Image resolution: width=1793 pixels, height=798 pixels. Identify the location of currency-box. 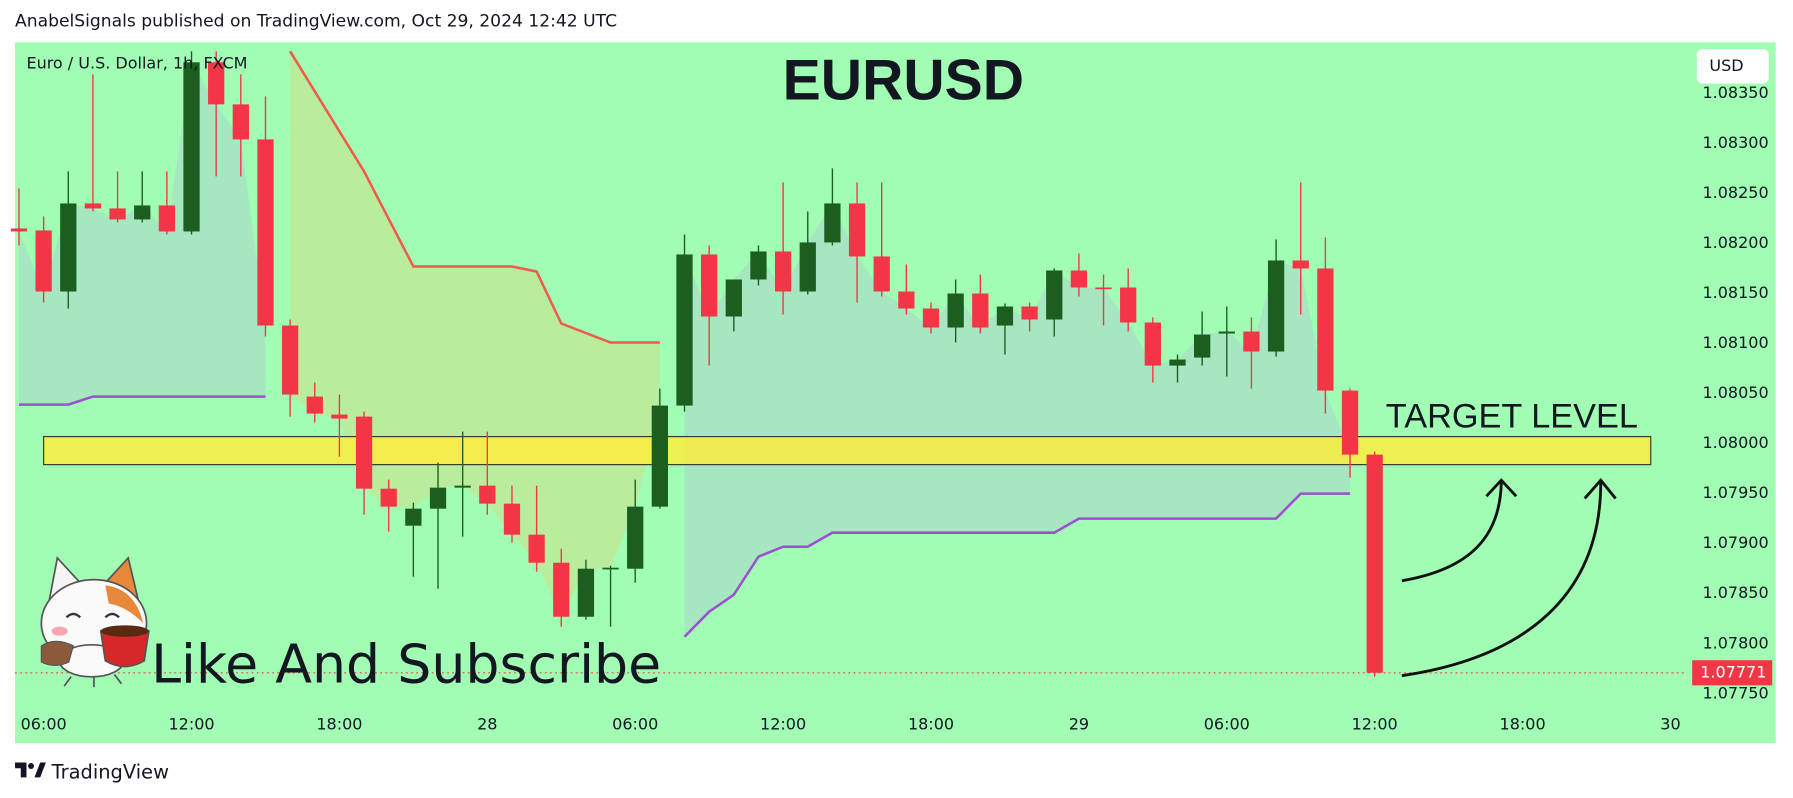
(1732, 66).